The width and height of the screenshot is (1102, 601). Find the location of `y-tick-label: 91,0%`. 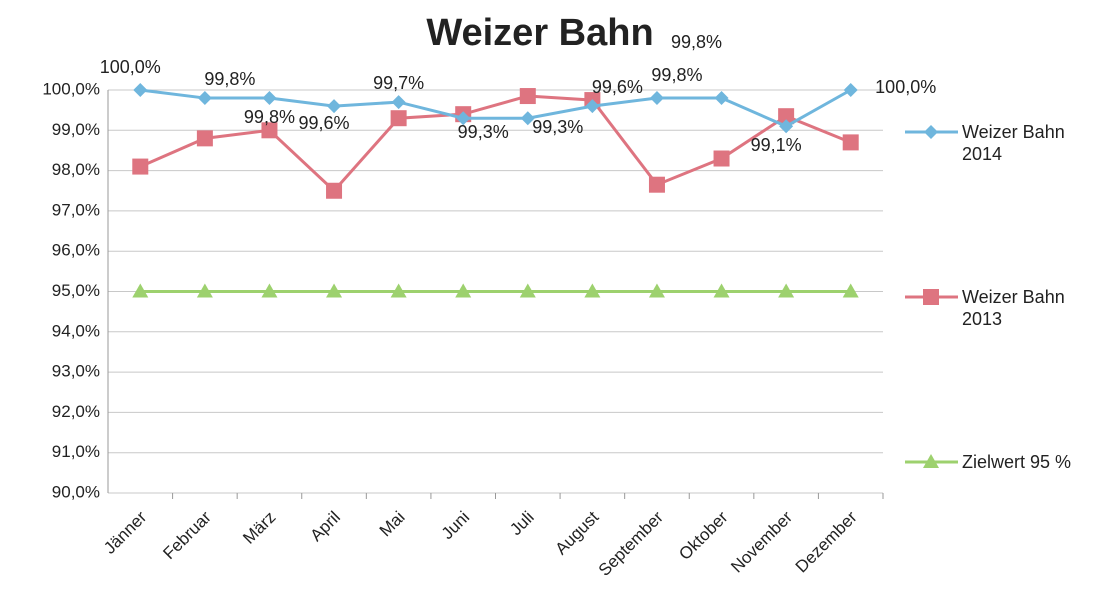

y-tick-label: 91,0% is located at coordinates (76, 451).